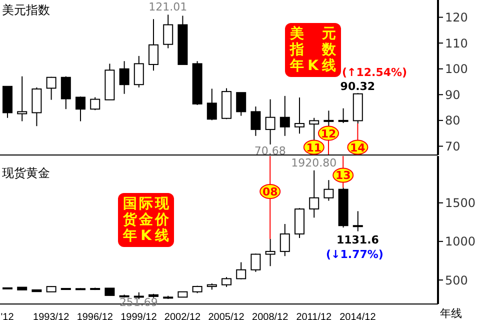 Image resolution: width=480 pixels, height=320 pixels. What do you see at coordinates (314, 316) in the screenshot?
I see `x-tick-label: 2011/12` at bounding box center [314, 316].